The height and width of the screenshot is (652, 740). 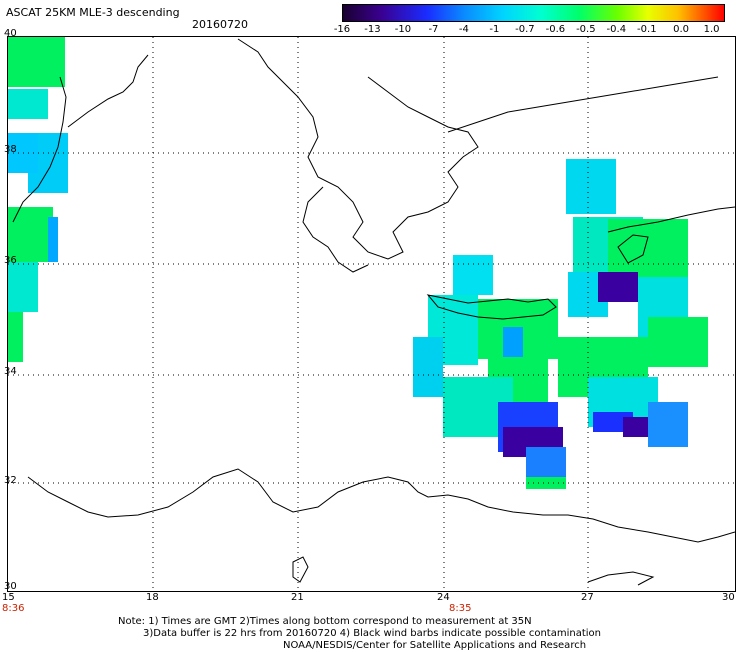 I want to click on color-tick: -16, so click(x=342, y=29).